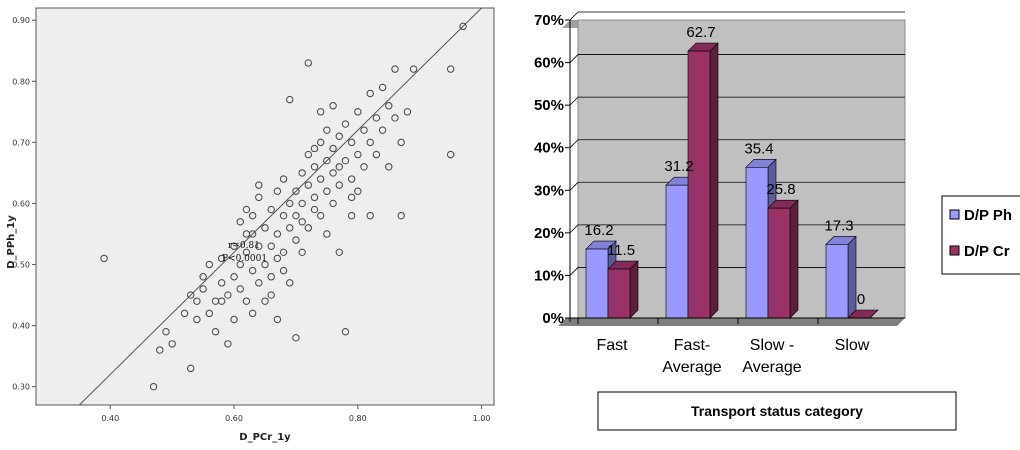 The height and width of the screenshot is (450, 1020). I want to click on scatter-x-tick-label: 0.40, so click(110, 418).